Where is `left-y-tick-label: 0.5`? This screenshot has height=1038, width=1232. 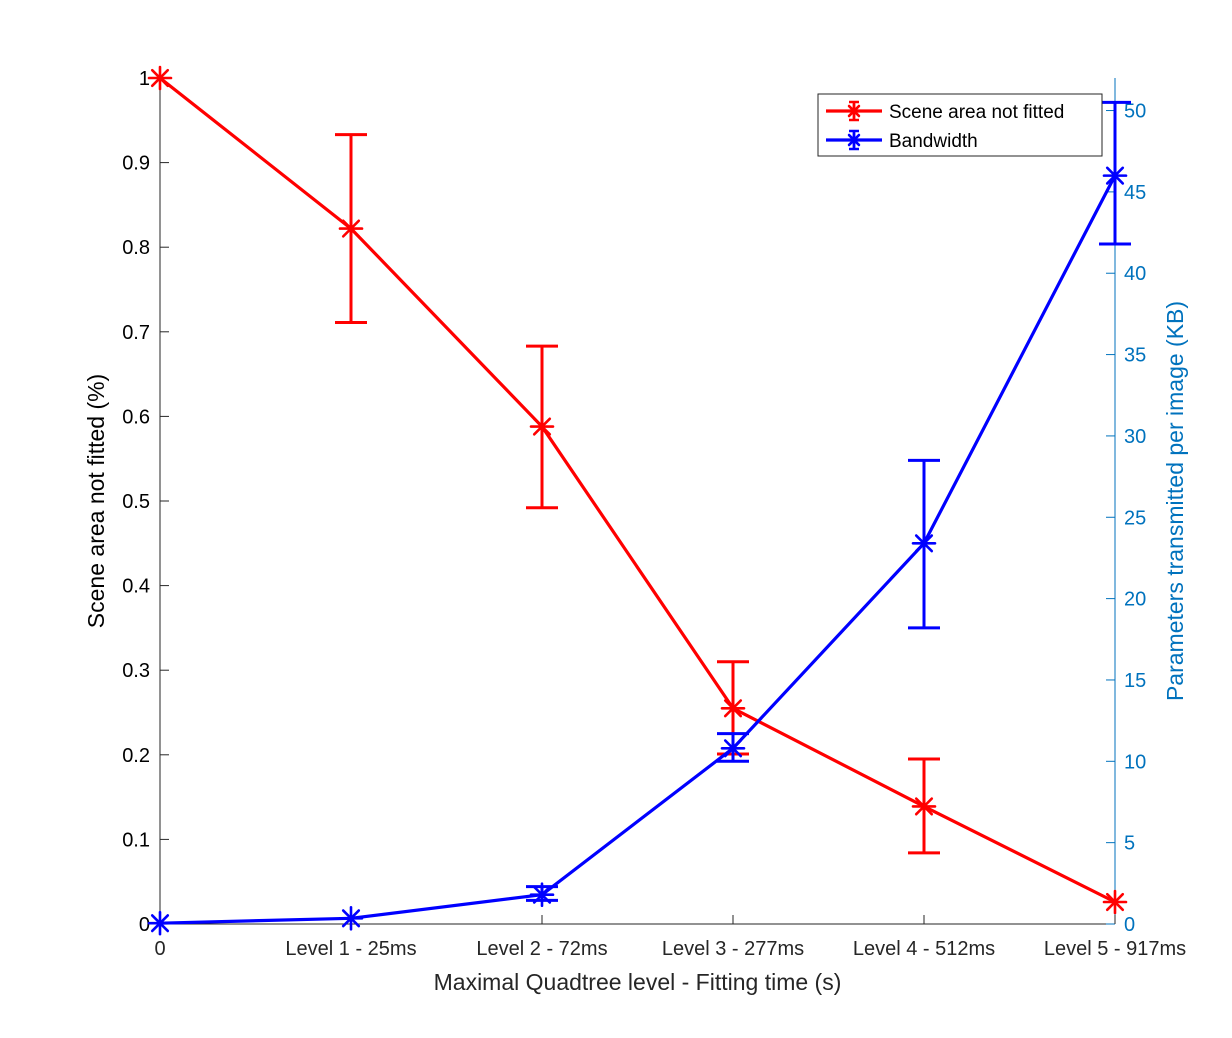
left-y-tick-label: 0.5 is located at coordinates (136, 502).